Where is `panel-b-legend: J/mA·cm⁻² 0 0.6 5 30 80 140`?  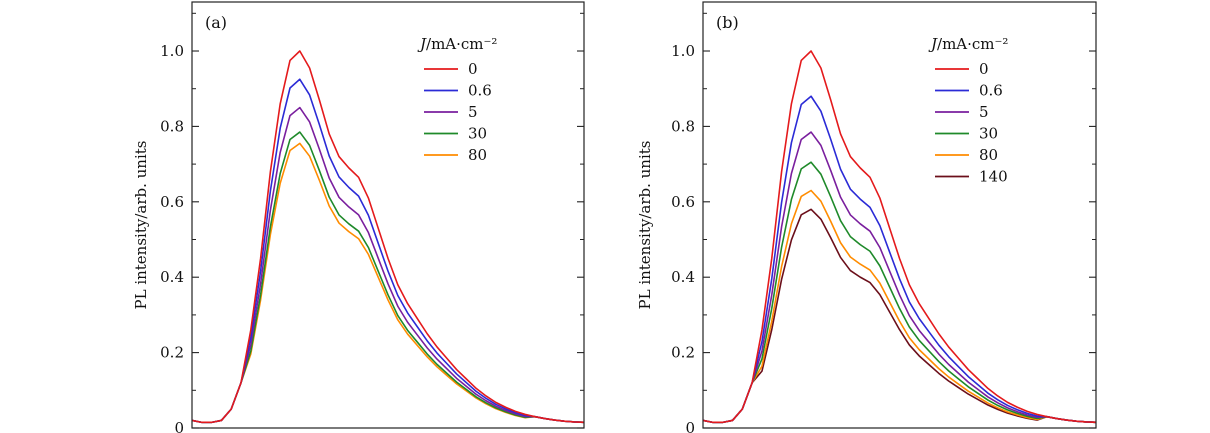 panel-b-legend: J/mA·cm⁻² 0 0.6 5 30 80 140 is located at coordinates (968, 110).